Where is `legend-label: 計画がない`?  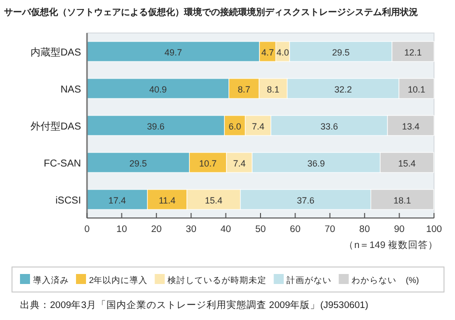
legend-label: 計画がない is located at coordinates (309, 280).